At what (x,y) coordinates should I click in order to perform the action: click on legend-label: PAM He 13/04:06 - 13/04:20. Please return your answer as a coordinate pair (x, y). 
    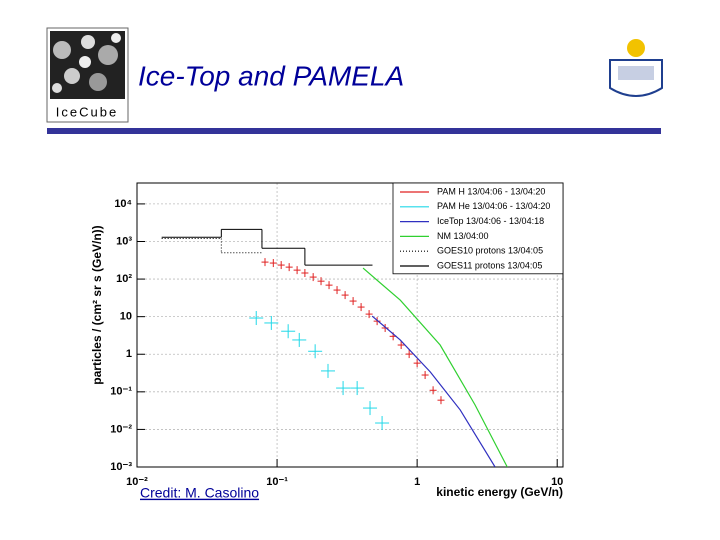
    Looking at the image, I should click on (493, 206).